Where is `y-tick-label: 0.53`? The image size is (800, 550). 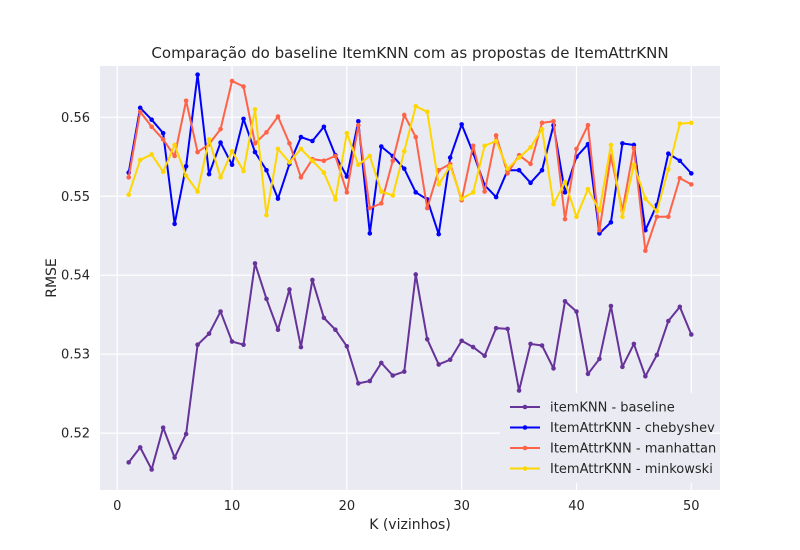
y-tick-label: 0.53 is located at coordinates (75, 355).